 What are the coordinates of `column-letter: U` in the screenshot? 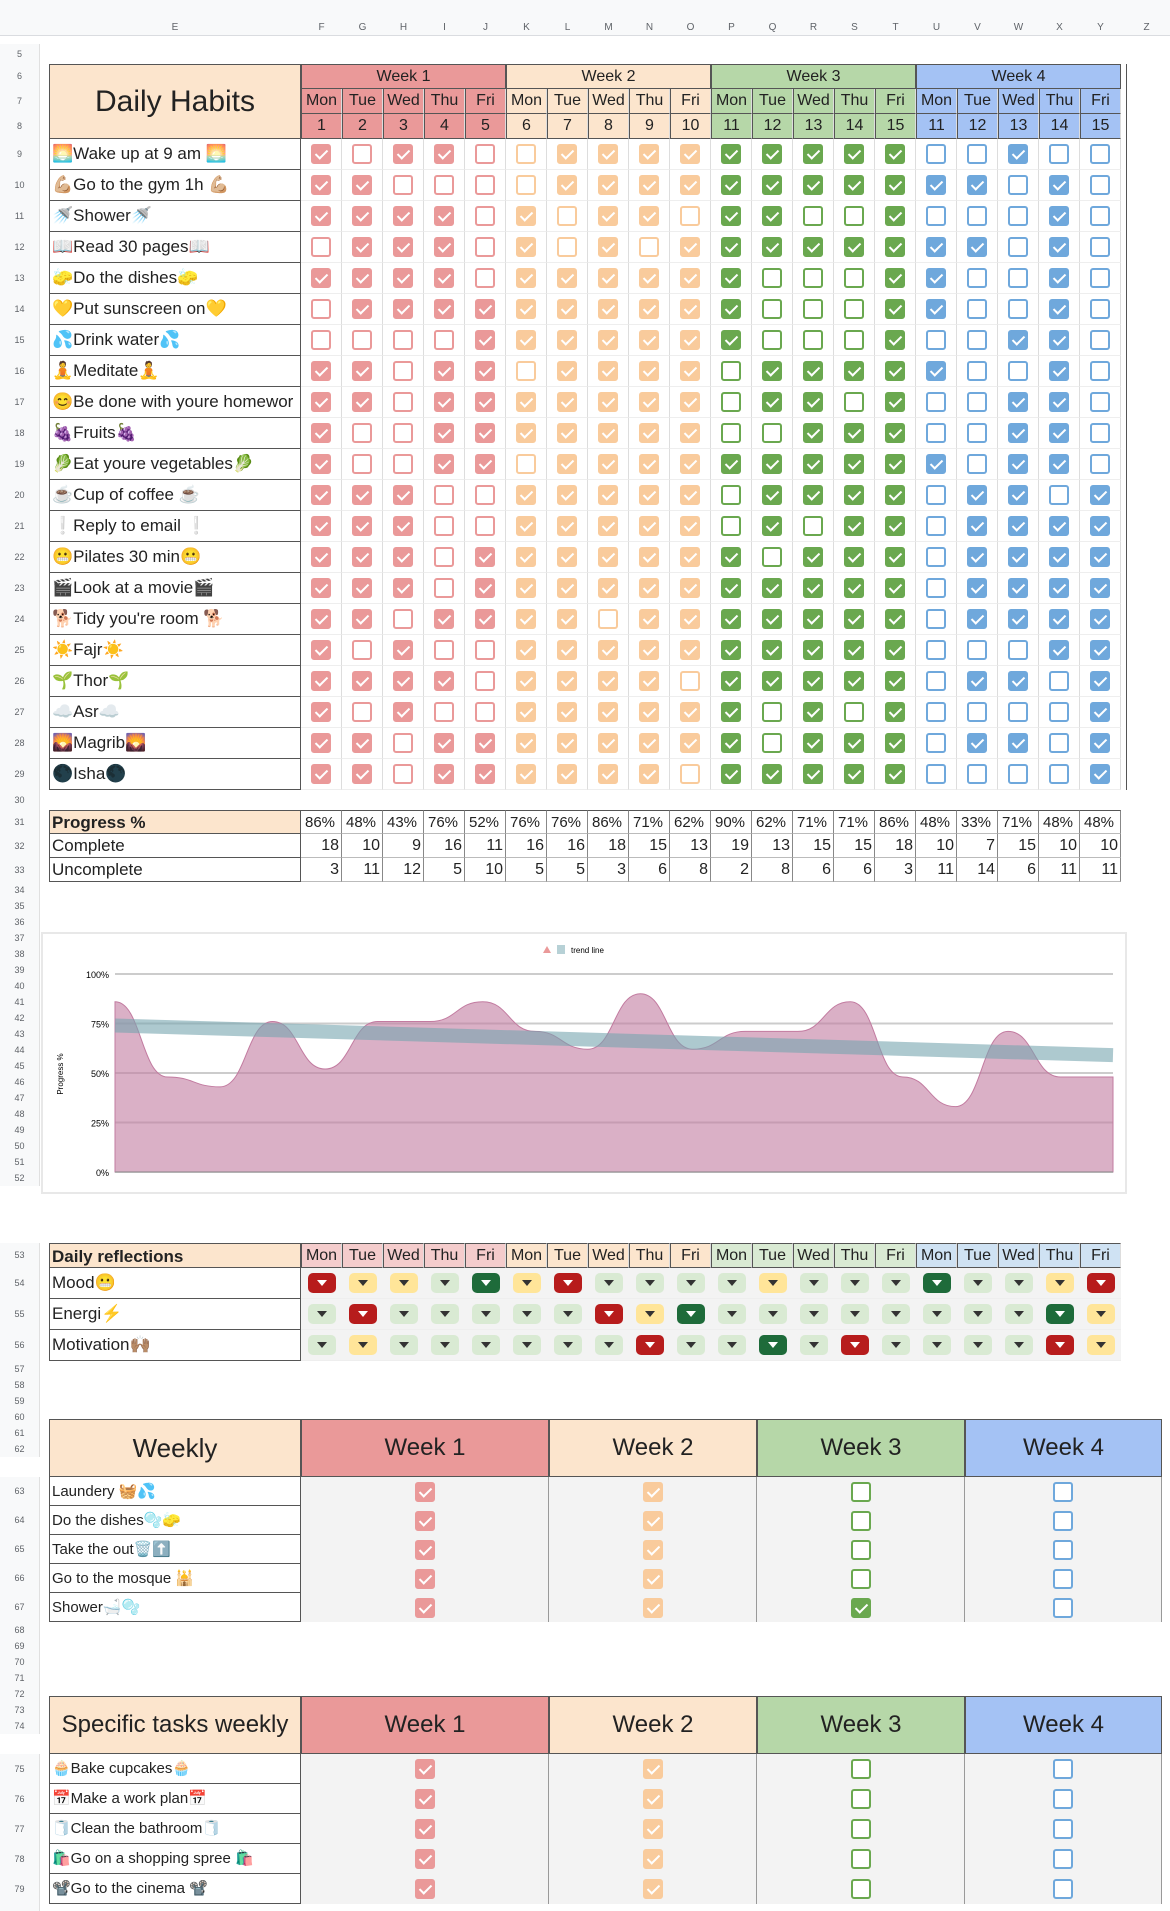 It's located at (936, 27).